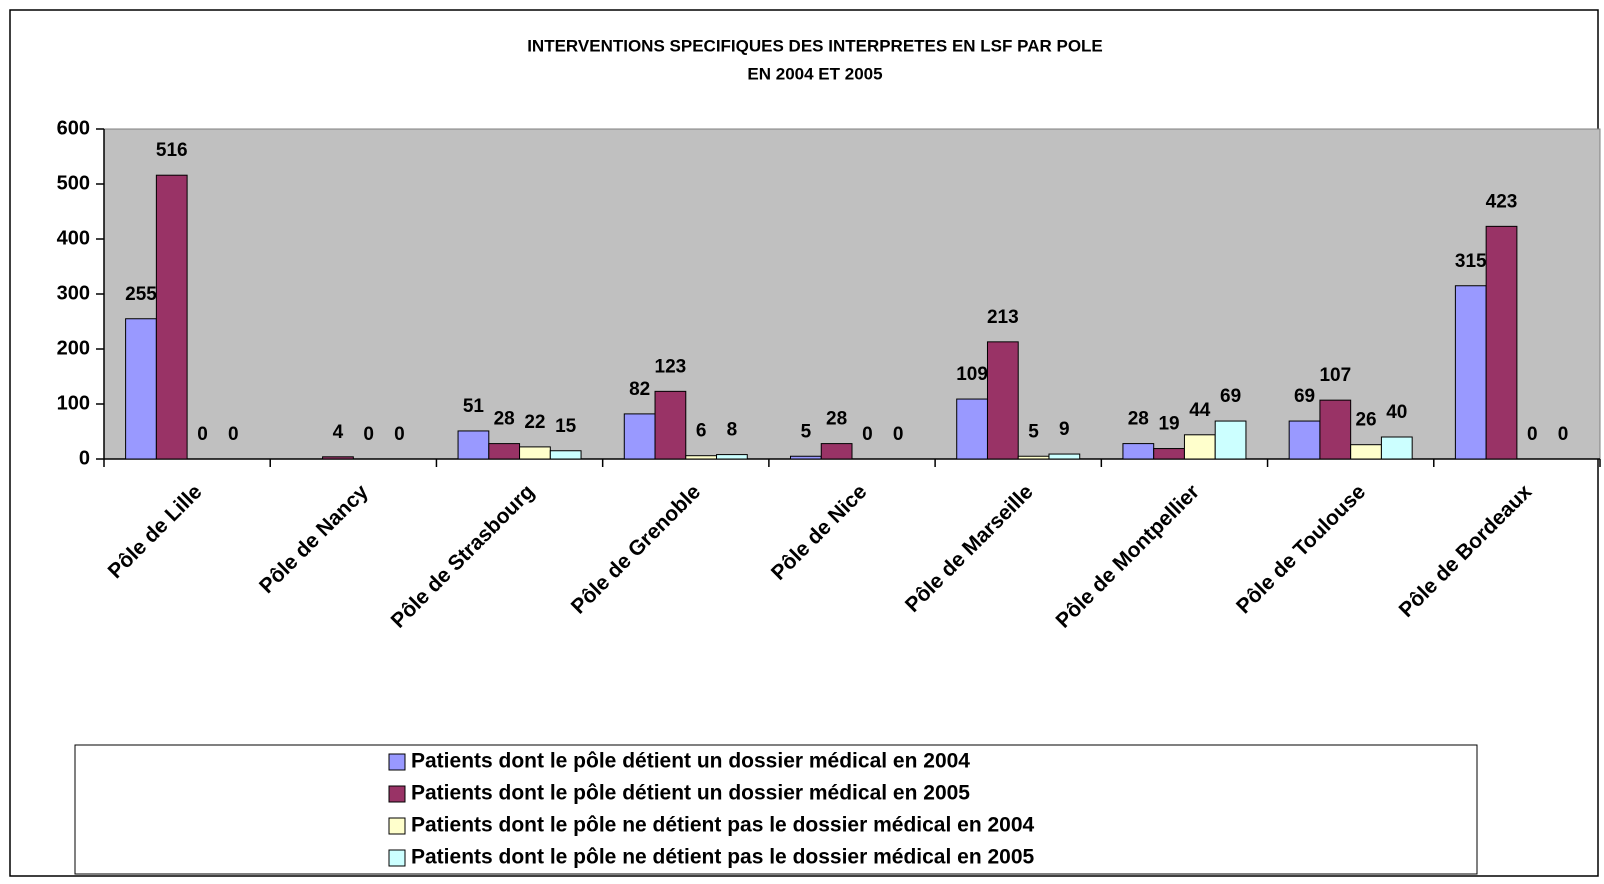  What do you see at coordinates (338, 432) in the screenshot?
I see `value-label: 4` at bounding box center [338, 432].